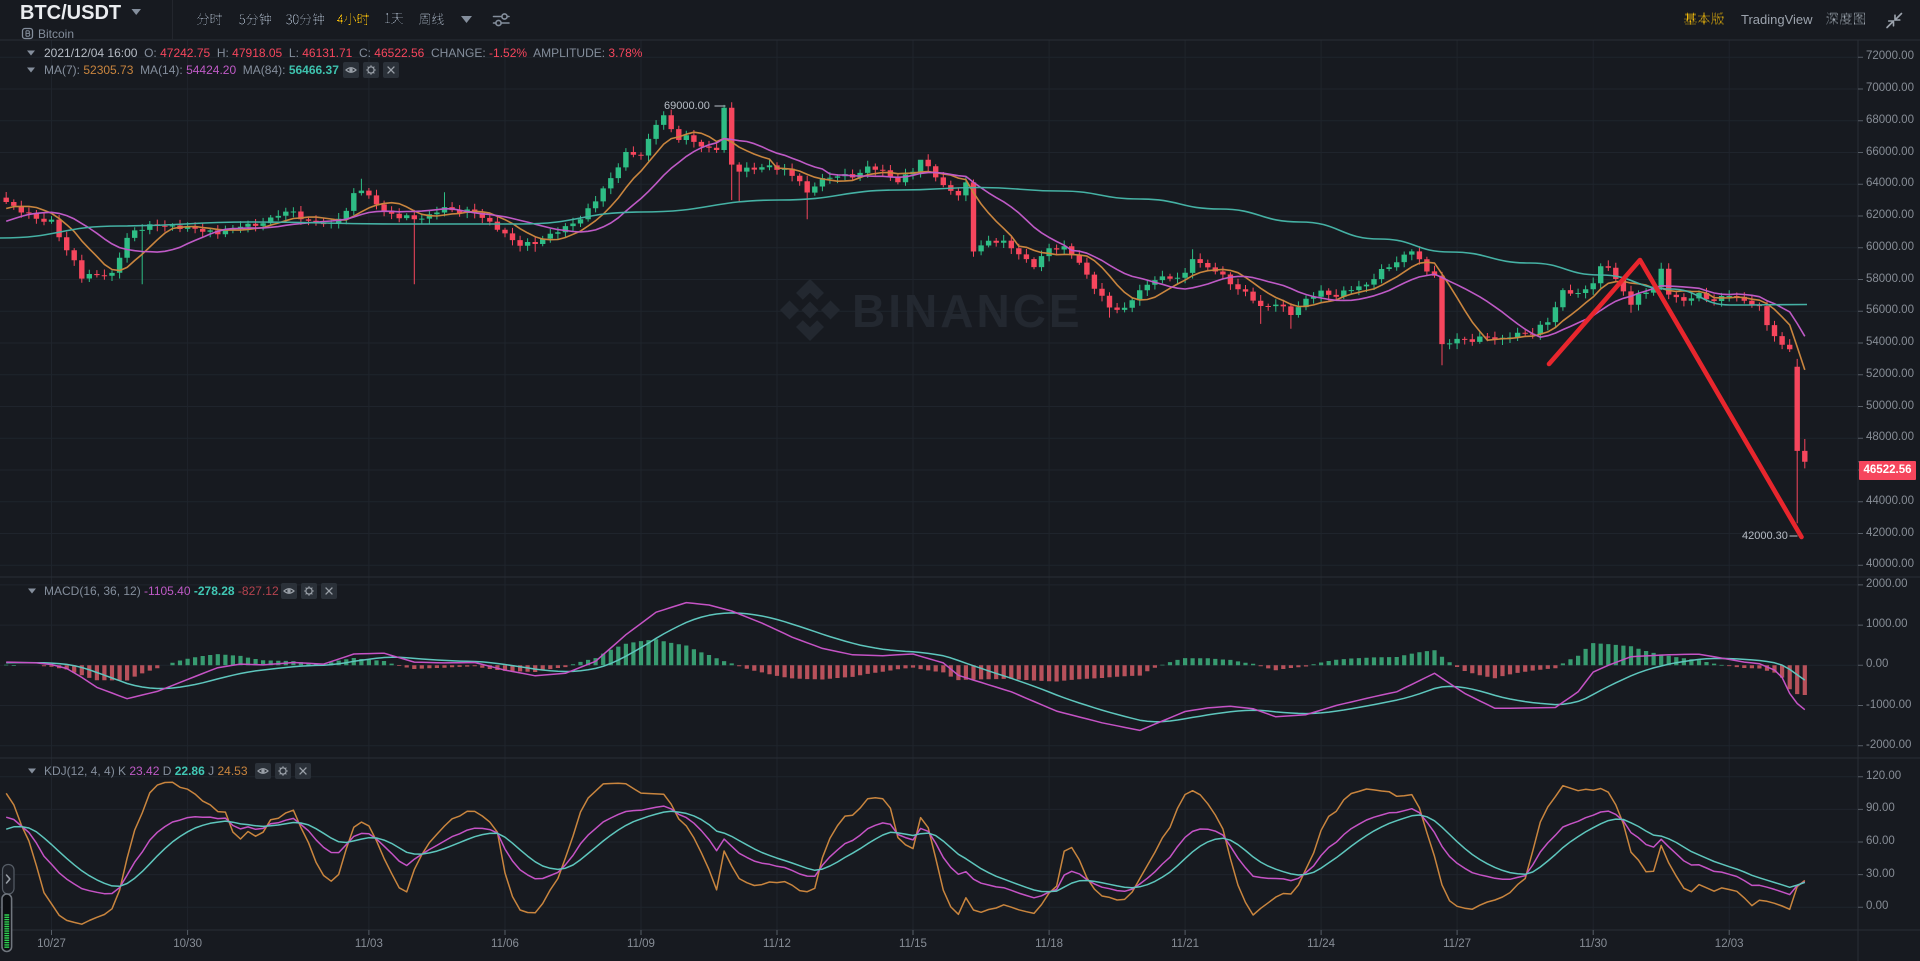 The height and width of the screenshot is (961, 1920). Describe the element at coordinates (967, 311) in the screenshot. I see `svg-text: BINANCE` at that location.